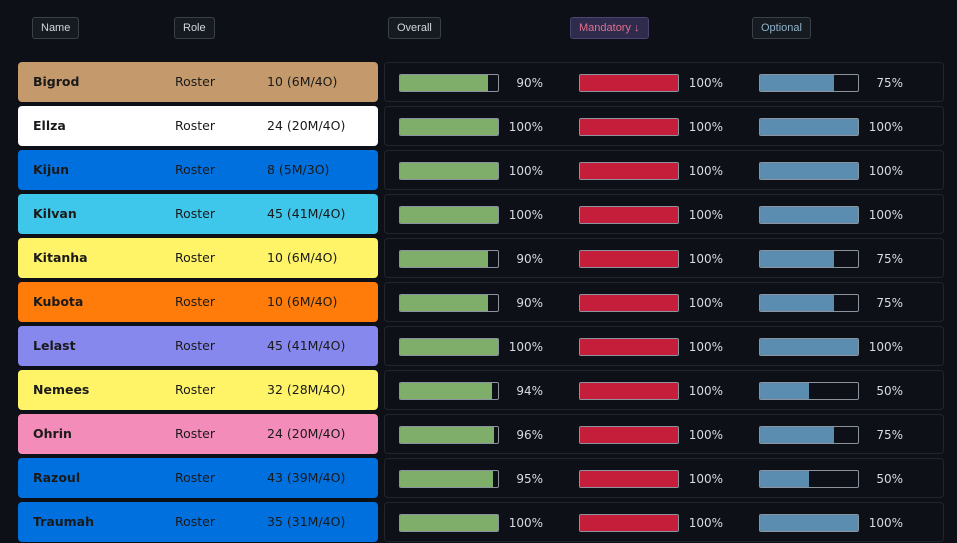 This screenshot has width=957, height=543. What do you see at coordinates (56, 28) in the screenshot?
I see `sort-by-name-button: Name` at bounding box center [56, 28].